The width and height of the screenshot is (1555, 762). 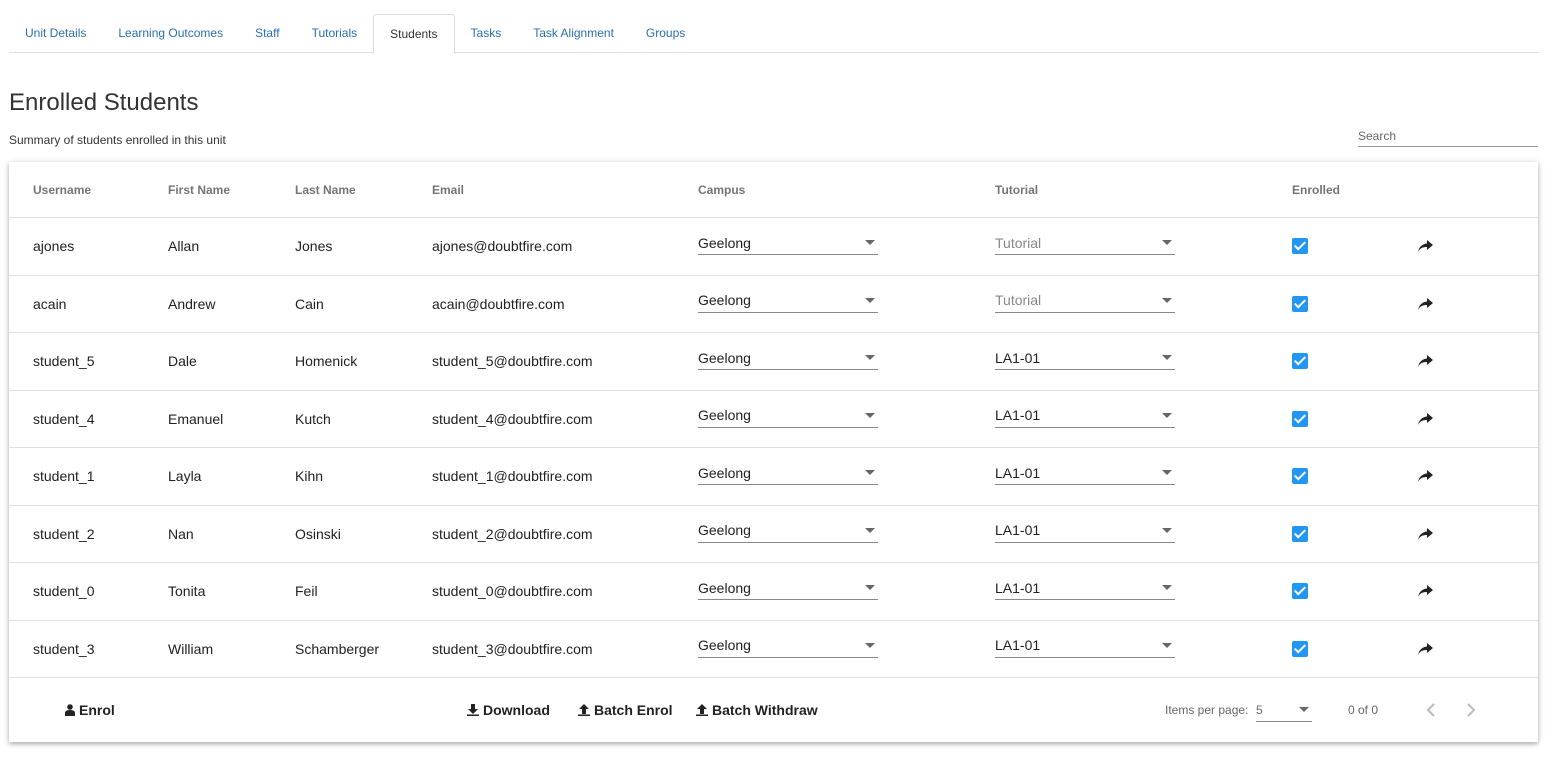 I want to click on email-cell: student_1@doubtfire.com, so click(x=512, y=476).